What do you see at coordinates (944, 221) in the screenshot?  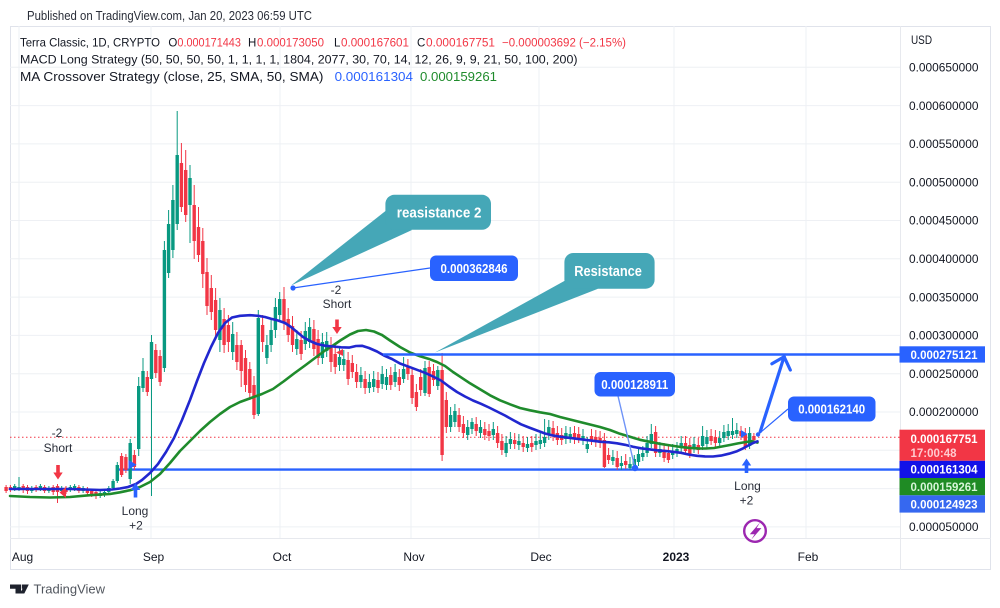 I see `svg-text: 0.000450000` at bounding box center [944, 221].